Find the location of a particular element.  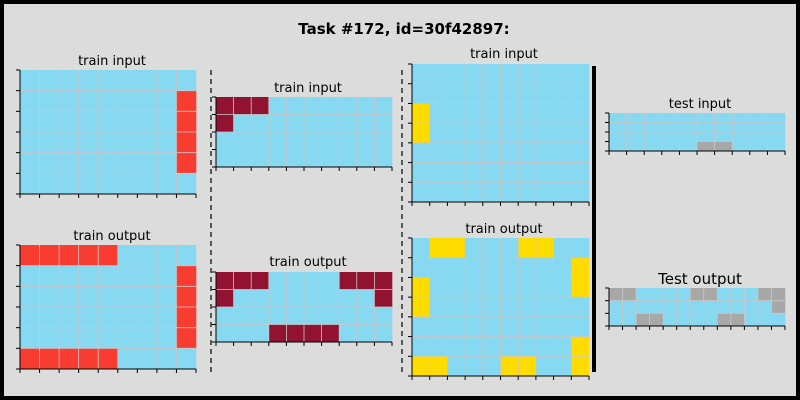

panel-title-test-input: test input is located at coordinates (700, 104).